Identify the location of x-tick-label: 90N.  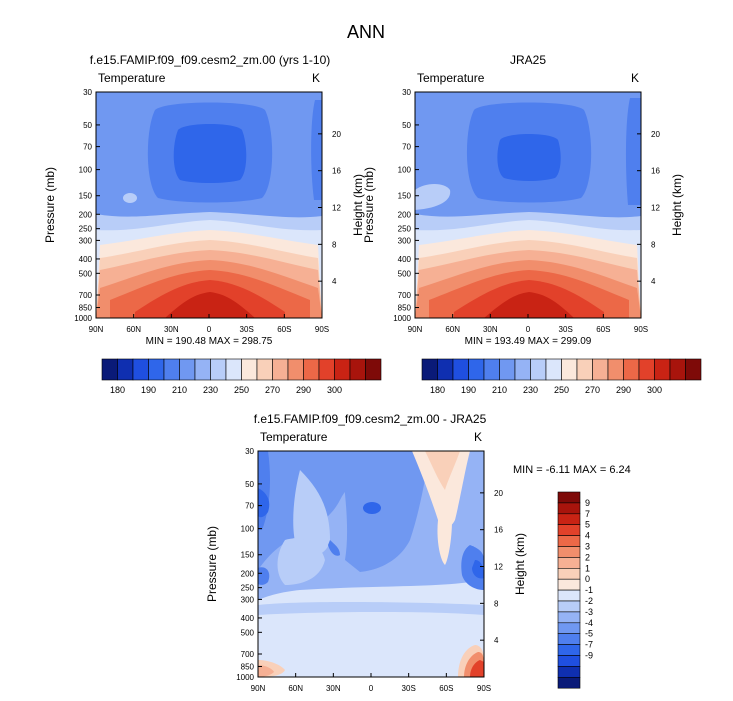
(415, 329).